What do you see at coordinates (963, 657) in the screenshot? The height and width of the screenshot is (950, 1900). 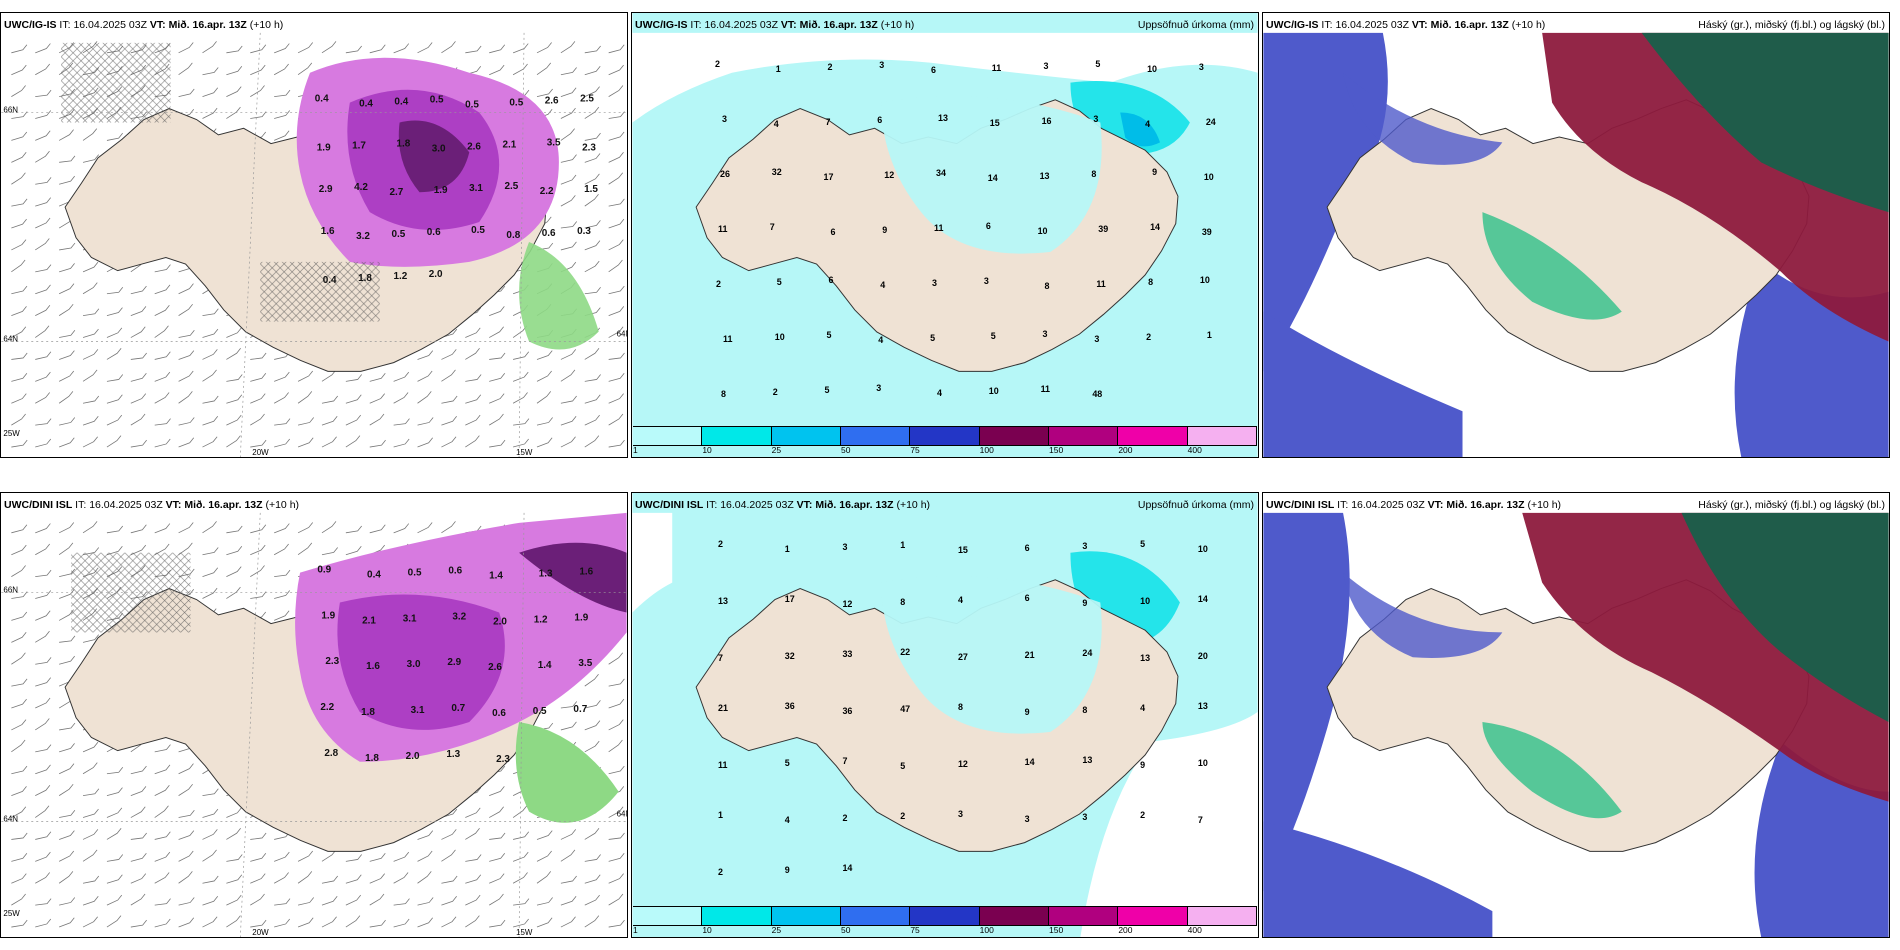 I see `value-label: 27` at bounding box center [963, 657].